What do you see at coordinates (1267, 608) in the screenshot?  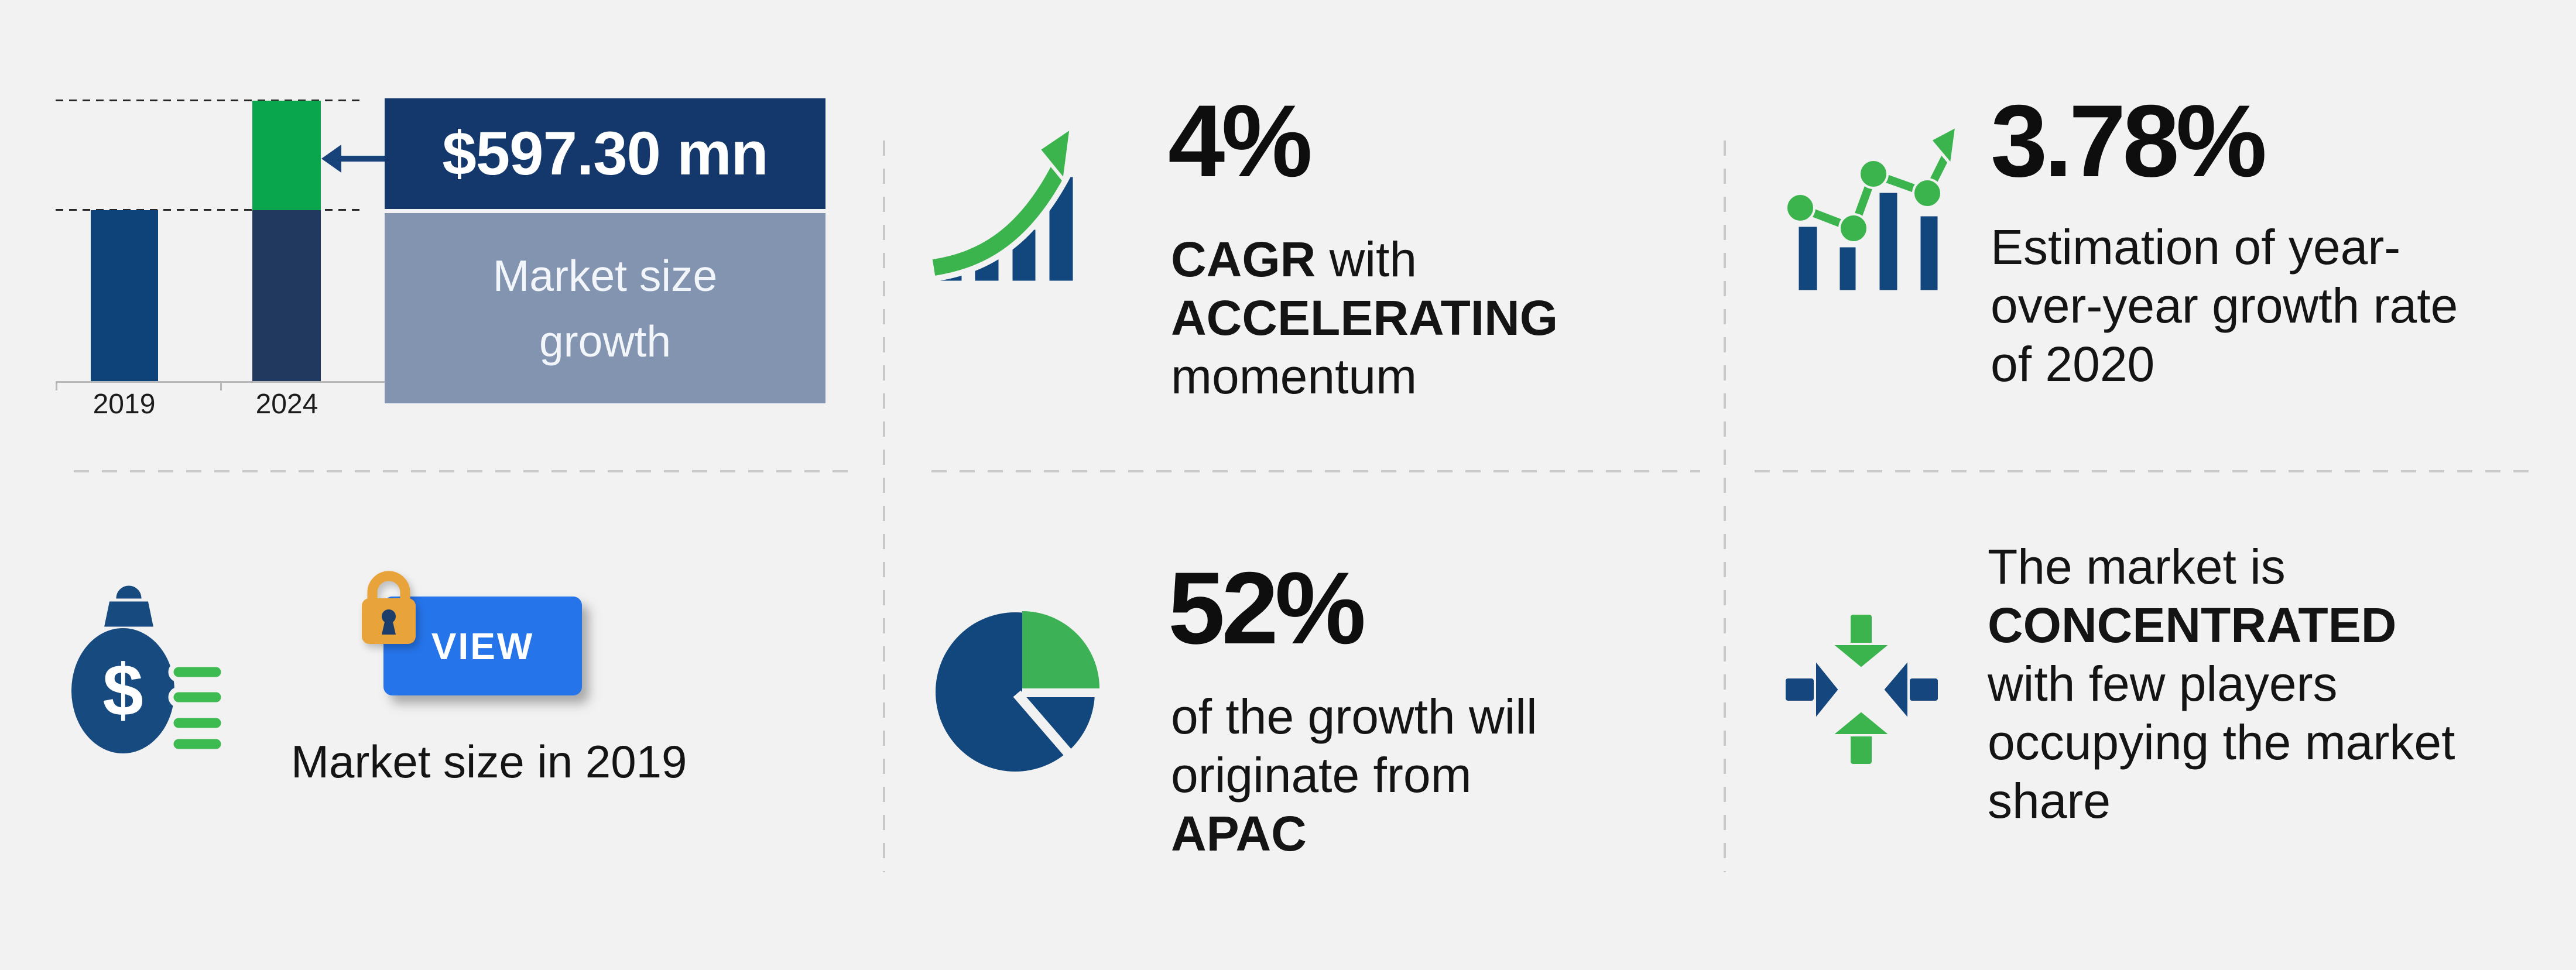 I see `apac-stat: 52%` at bounding box center [1267, 608].